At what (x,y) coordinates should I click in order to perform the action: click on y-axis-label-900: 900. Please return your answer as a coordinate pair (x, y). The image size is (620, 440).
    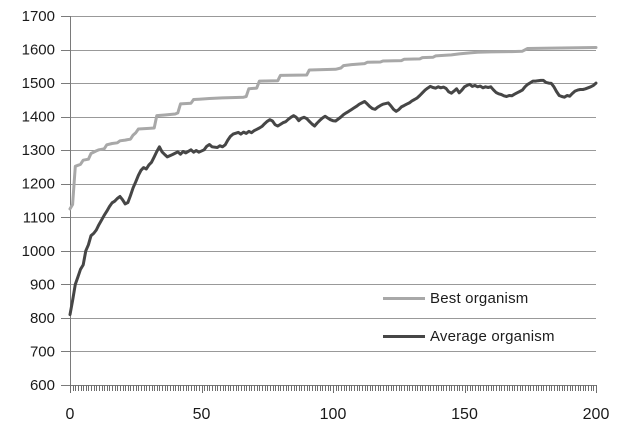
    Looking at the image, I should click on (42, 284).